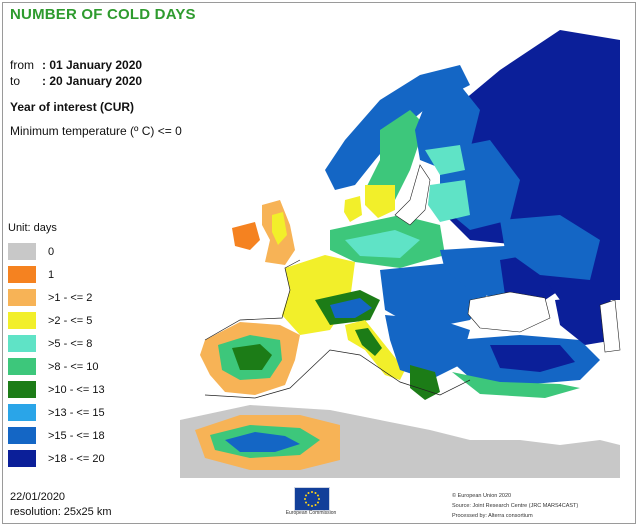  What do you see at coordinates (72, 107) in the screenshot?
I see `year-of-interest: Year of interest (CUR)` at bounding box center [72, 107].